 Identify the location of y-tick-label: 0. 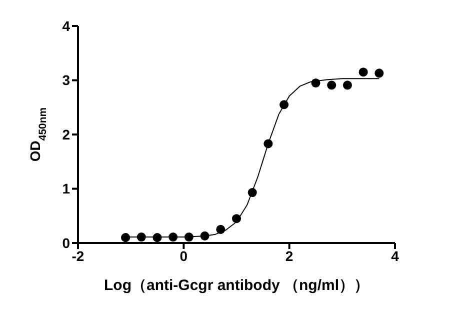
(66, 242).